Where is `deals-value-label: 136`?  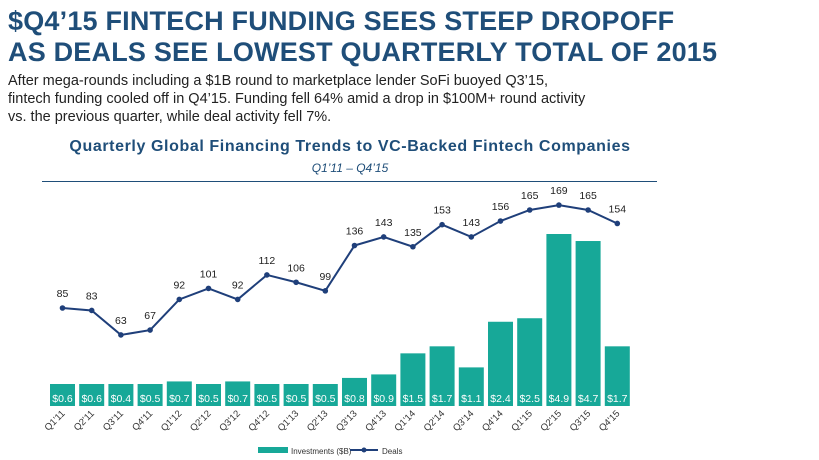
deals-value-label: 136 is located at coordinates (355, 232).